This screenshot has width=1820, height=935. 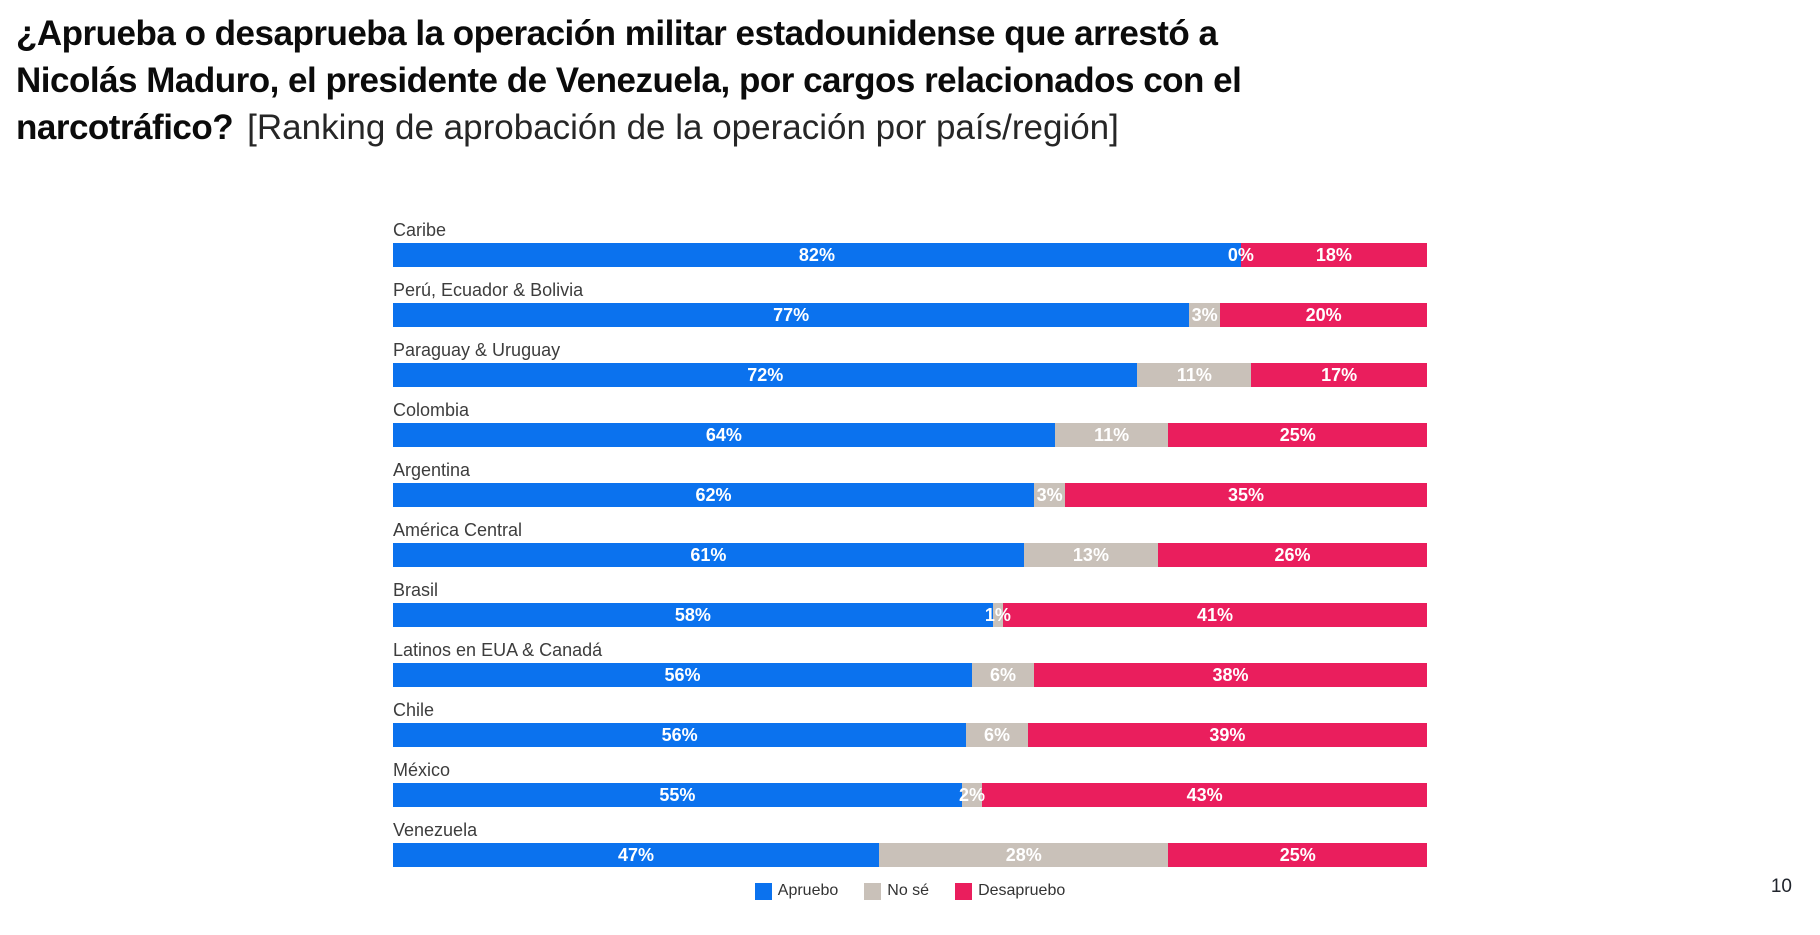 I want to click on chart-legend: Apruebo No sé Desapruebo, so click(x=910, y=891).